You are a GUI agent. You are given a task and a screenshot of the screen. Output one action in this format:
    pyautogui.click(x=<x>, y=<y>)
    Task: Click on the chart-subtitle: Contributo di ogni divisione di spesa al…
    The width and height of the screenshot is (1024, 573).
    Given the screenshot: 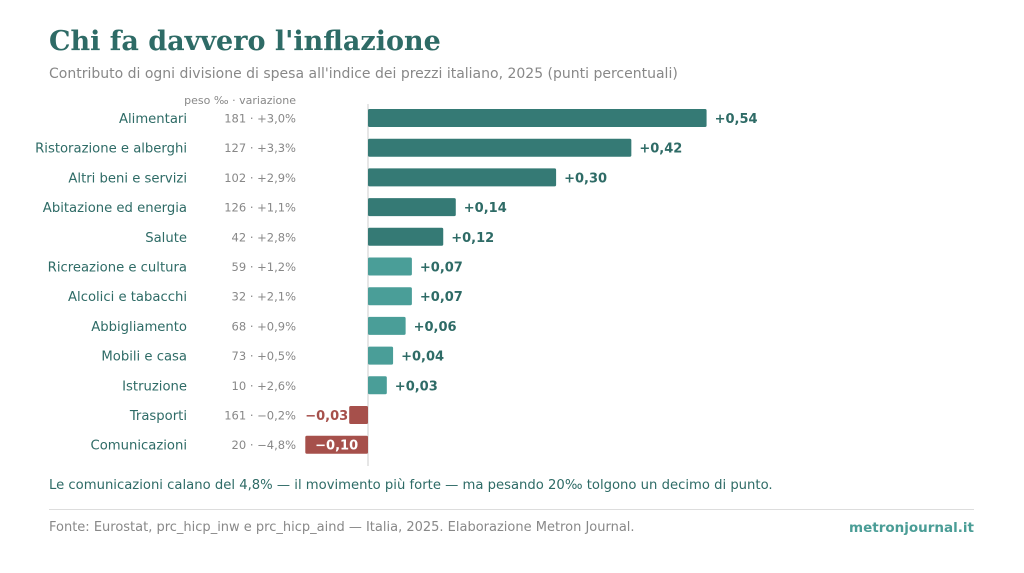 What is the action you would take?
    pyautogui.click(x=363, y=74)
    